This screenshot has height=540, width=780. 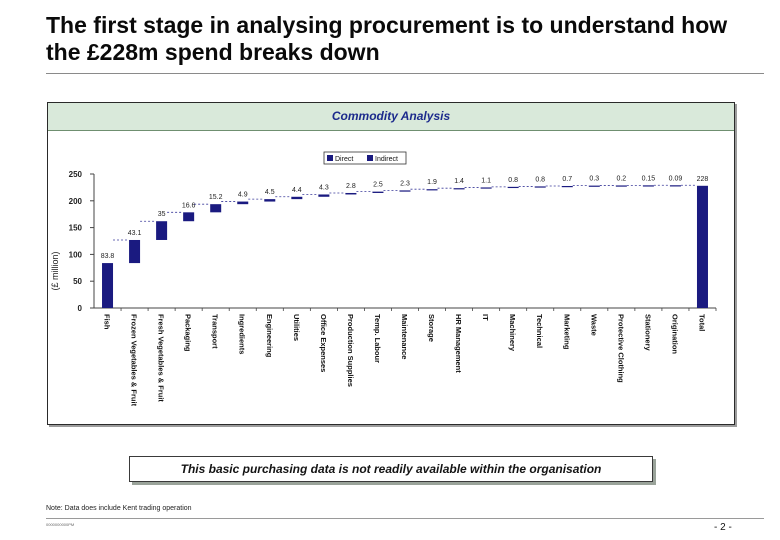 I want to click on data-label: 43.1, so click(x=135, y=233).